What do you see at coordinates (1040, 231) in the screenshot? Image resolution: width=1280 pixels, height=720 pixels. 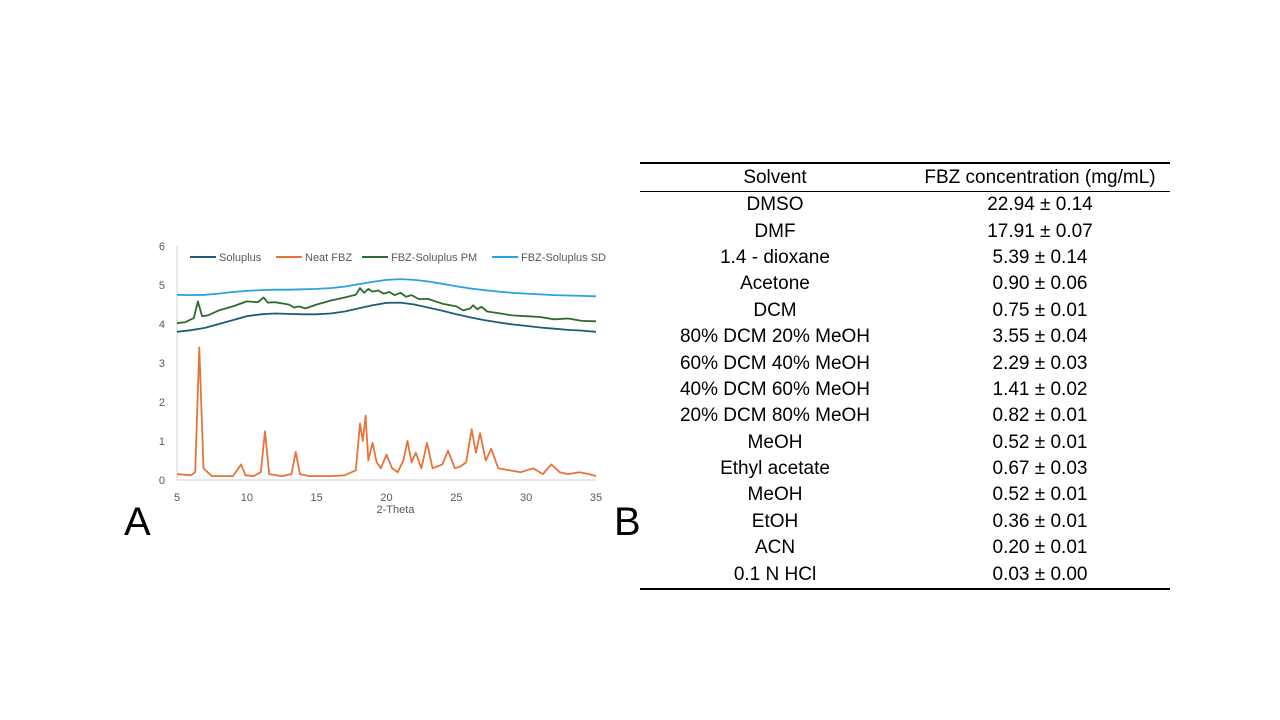 I see `cell-concentration: 17.91 ± 0.07` at bounding box center [1040, 231].